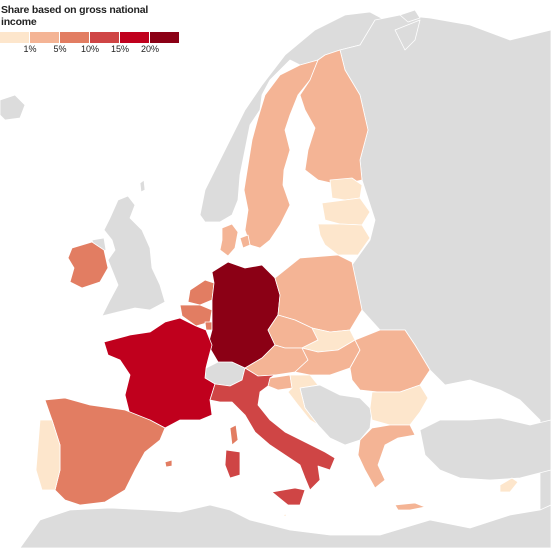 The height and width of the screenshot is (548, 551). I want to click on country-bulgaria, so click(399, 405).